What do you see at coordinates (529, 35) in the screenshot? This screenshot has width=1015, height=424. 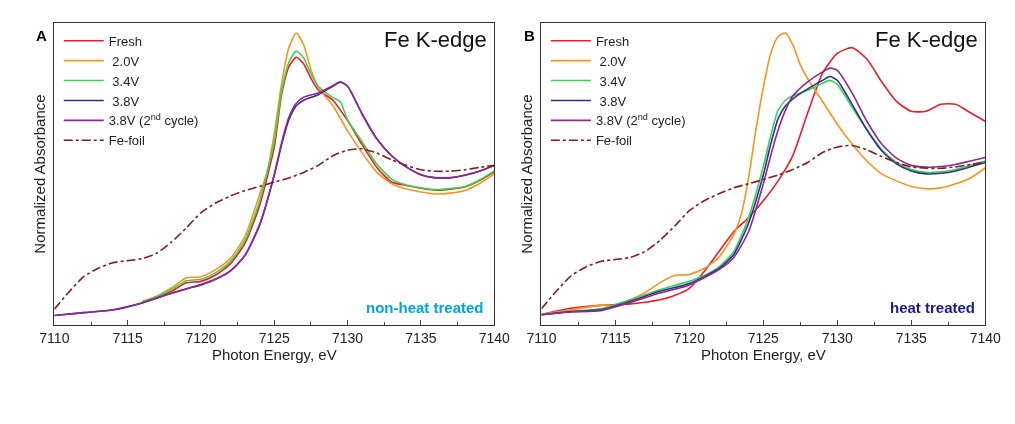 I see `text: B` at bounding box center [529, 35].